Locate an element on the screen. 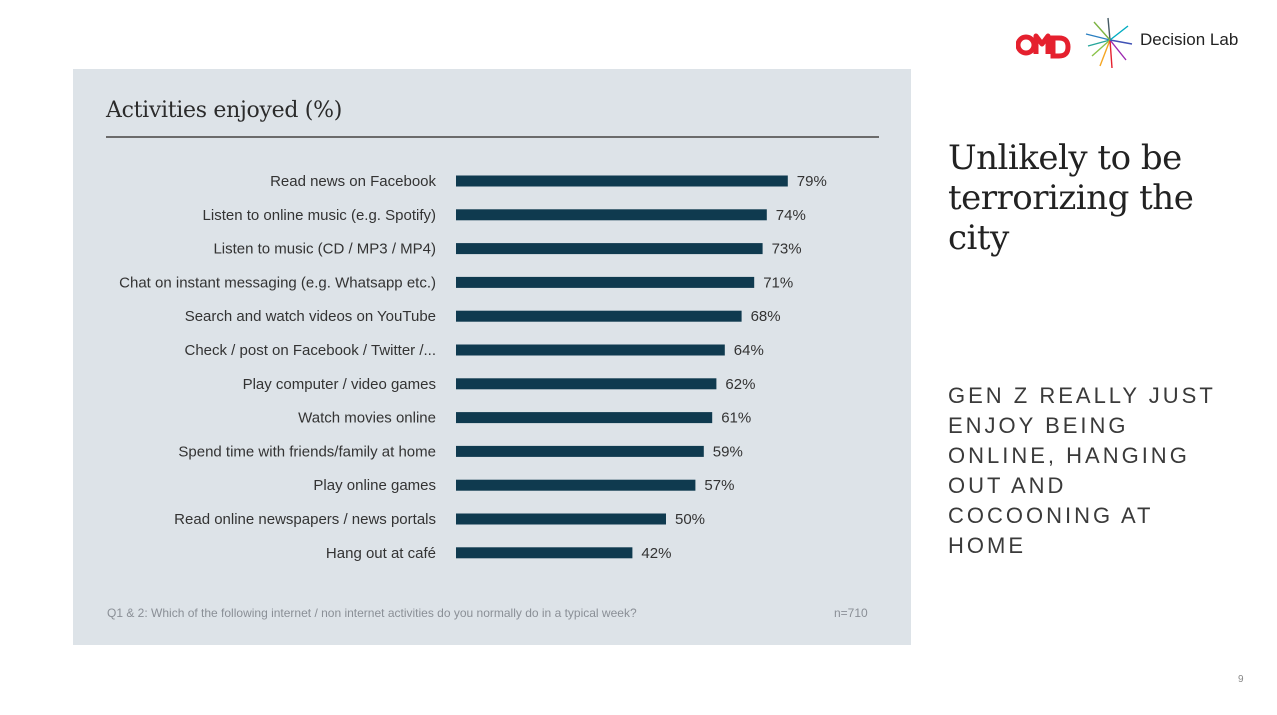 The height and width of the screenshot is (715, 1277). title-divider is located at coordinates (492, 137).